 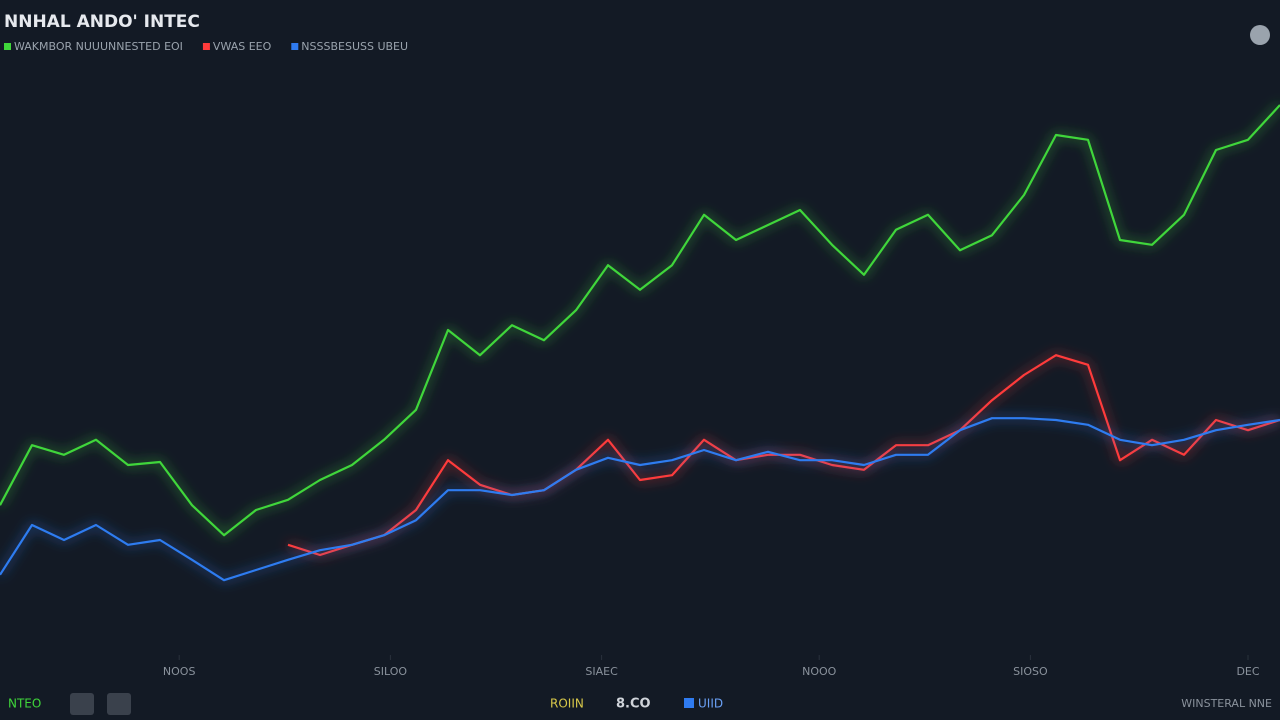 What do you see at coordinates (98, 46) in the screenshot?
I see `legend-label: WAKMBOR NUUUNNESTED EOI` at bounding box center [98, 46].